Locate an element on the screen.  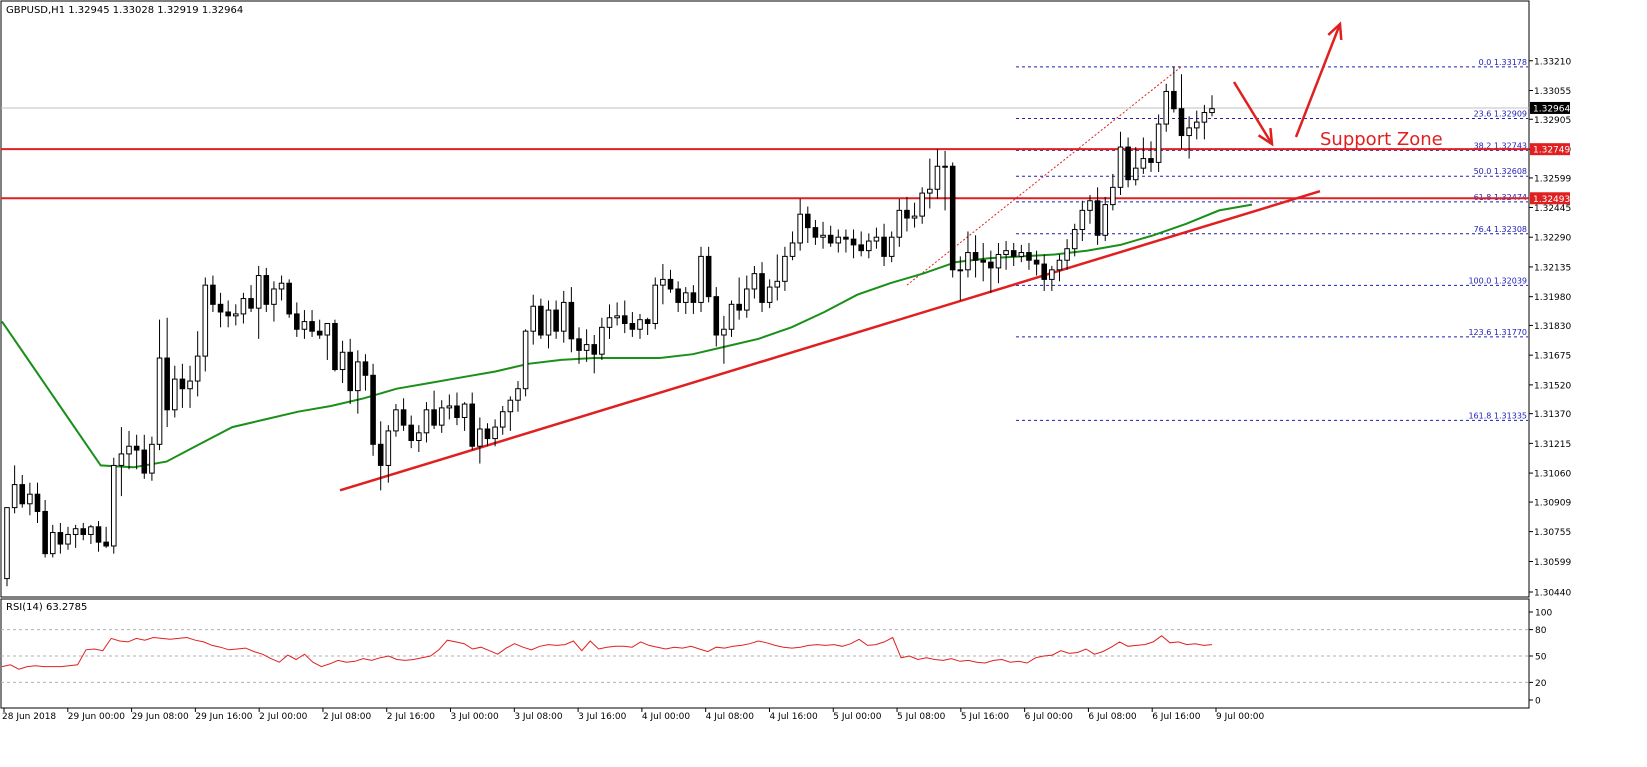
level-price-tag-bg is located at coordinates (1550, 149).